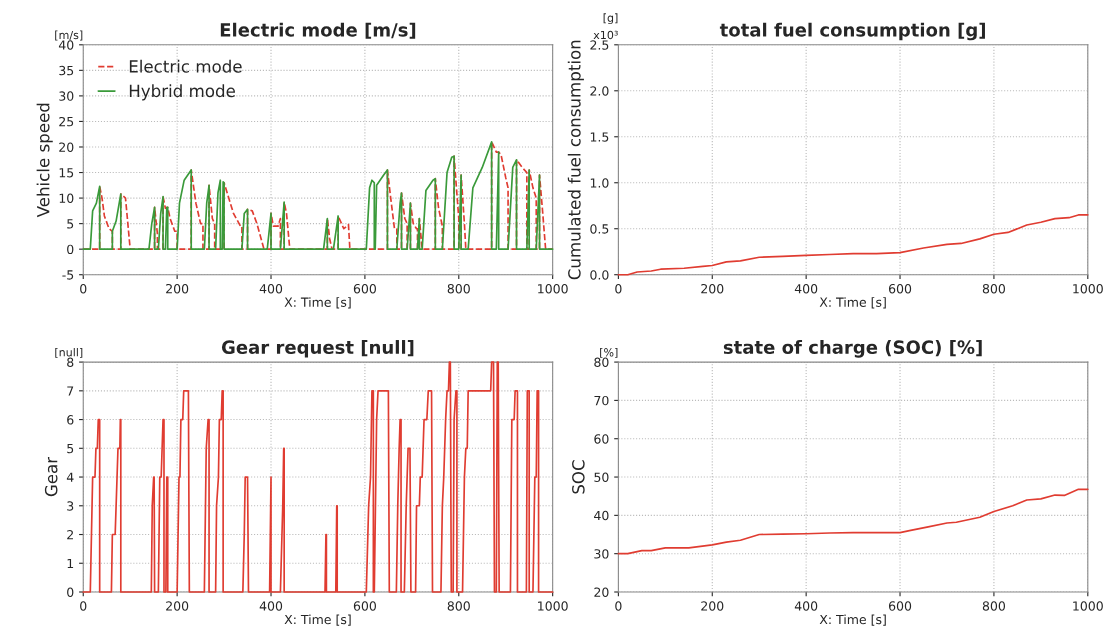 The image size is (1110, 640). What do you see at coordinates (70, 391) in the screenshot?
I see `y-tick-label: 7` at bounding box center [70, 391].